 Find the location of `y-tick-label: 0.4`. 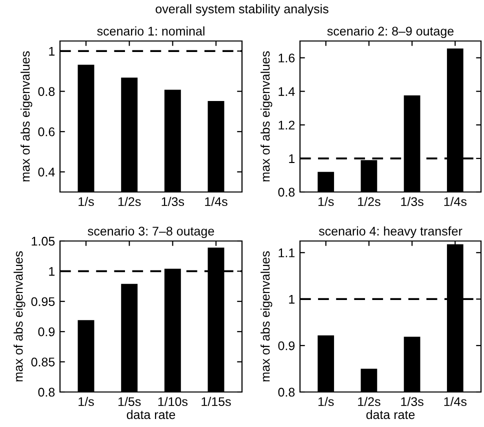

y-tick-label: 0.4 is located at coordinates (46, 172).